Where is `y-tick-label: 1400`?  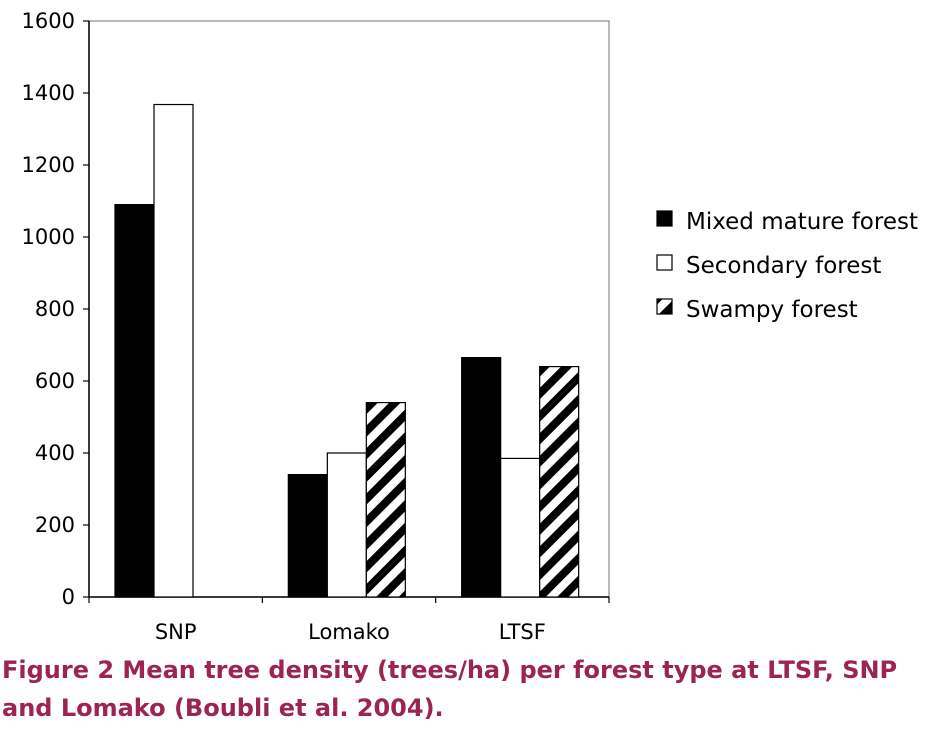 y-tick-label: 1400 is located at coordinates (48, 93).